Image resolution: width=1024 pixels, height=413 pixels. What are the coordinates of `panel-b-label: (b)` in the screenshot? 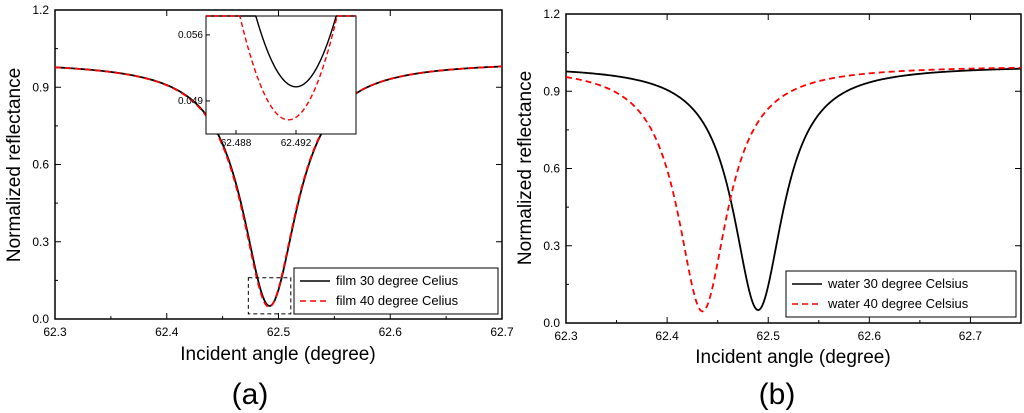 It's located at (777, 394).